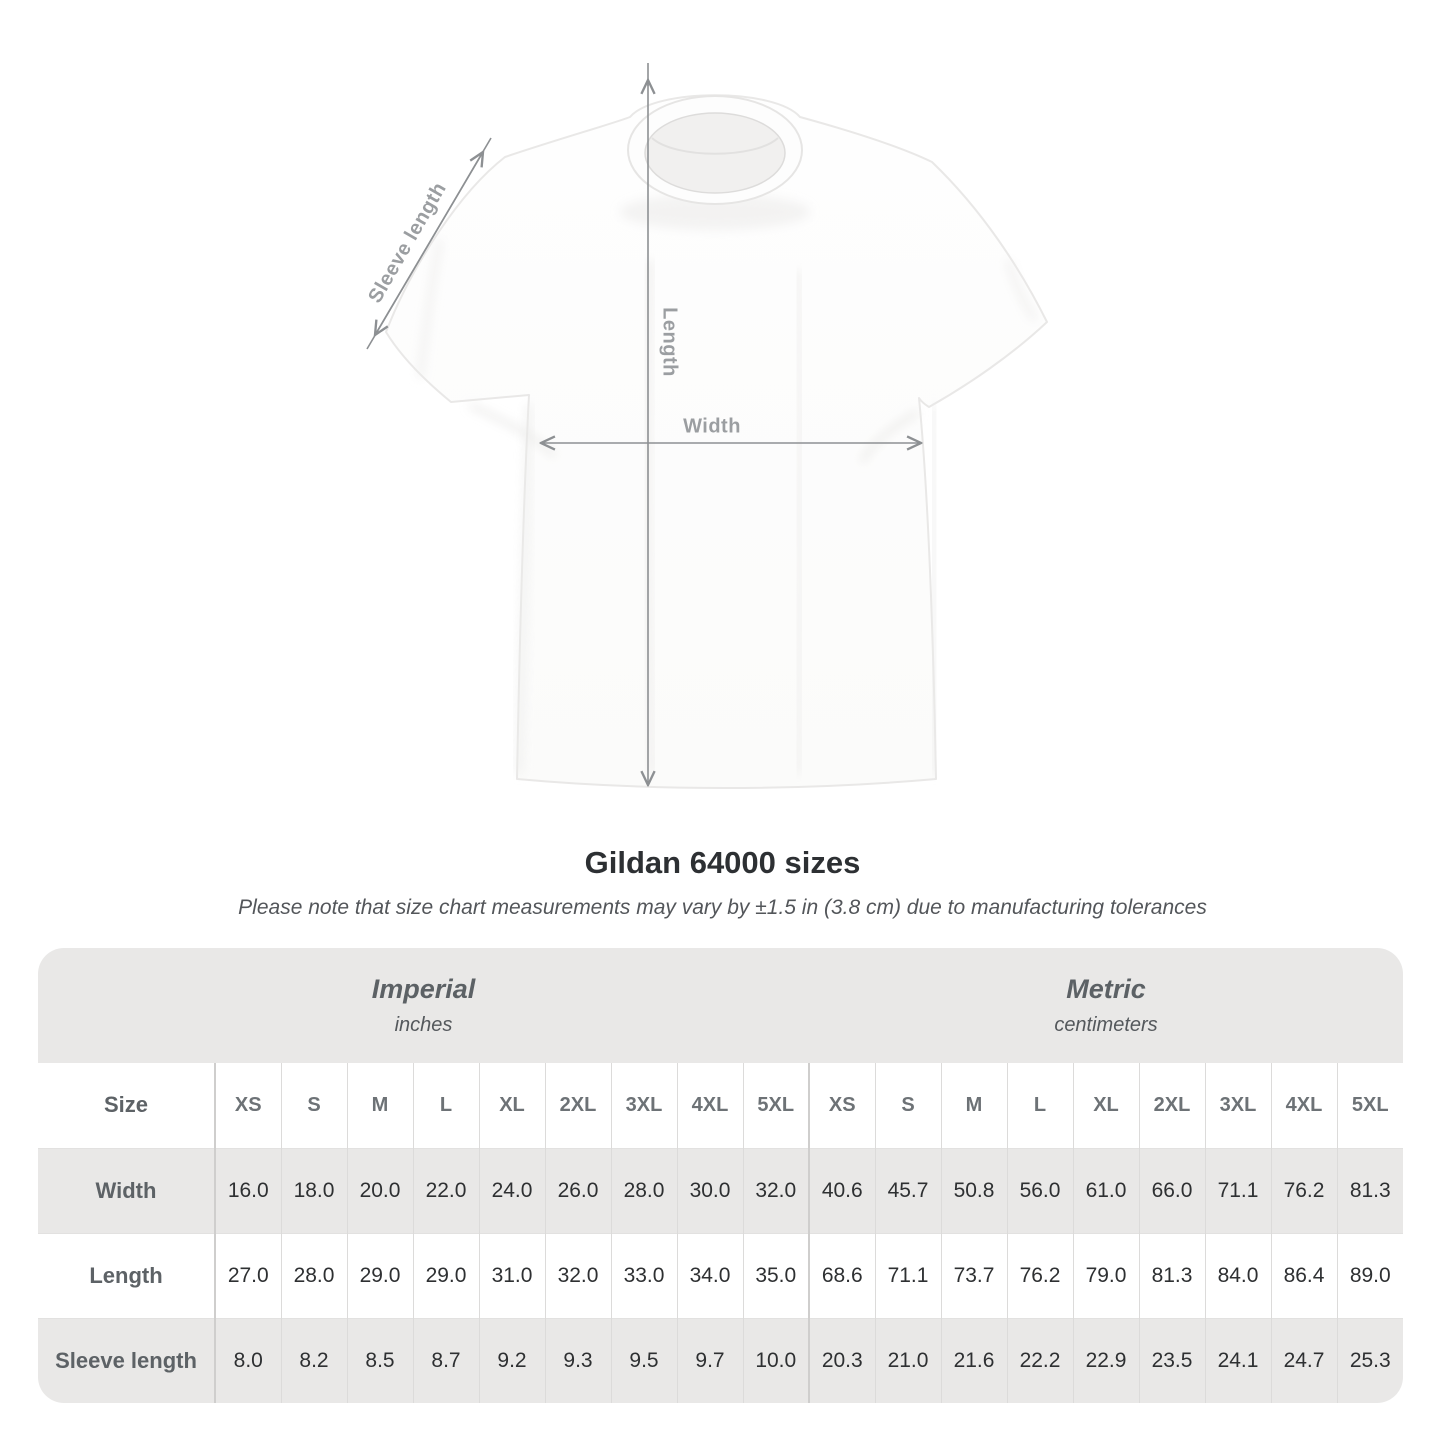 This screenshot has height=1445, width=1445. What do you see at coordinates (1237, 1275) in the screenshot?
I see `length-value-cell: 84.0` at bounding box center [1237, 1275].